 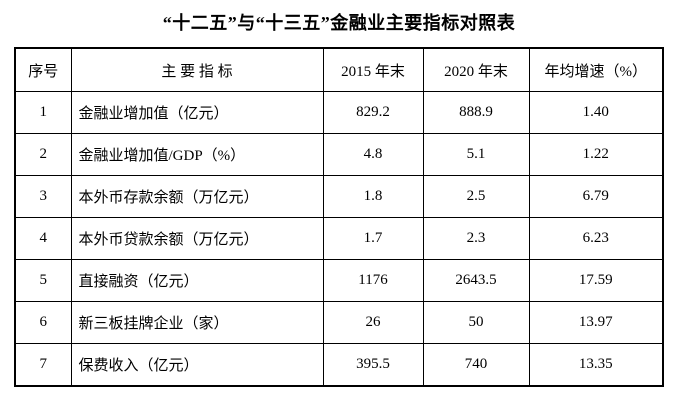 What do you see at coordinates (373, 238) in the screenshot?
I see `cell-2015: 1.7` at bounding box center [373, 238].